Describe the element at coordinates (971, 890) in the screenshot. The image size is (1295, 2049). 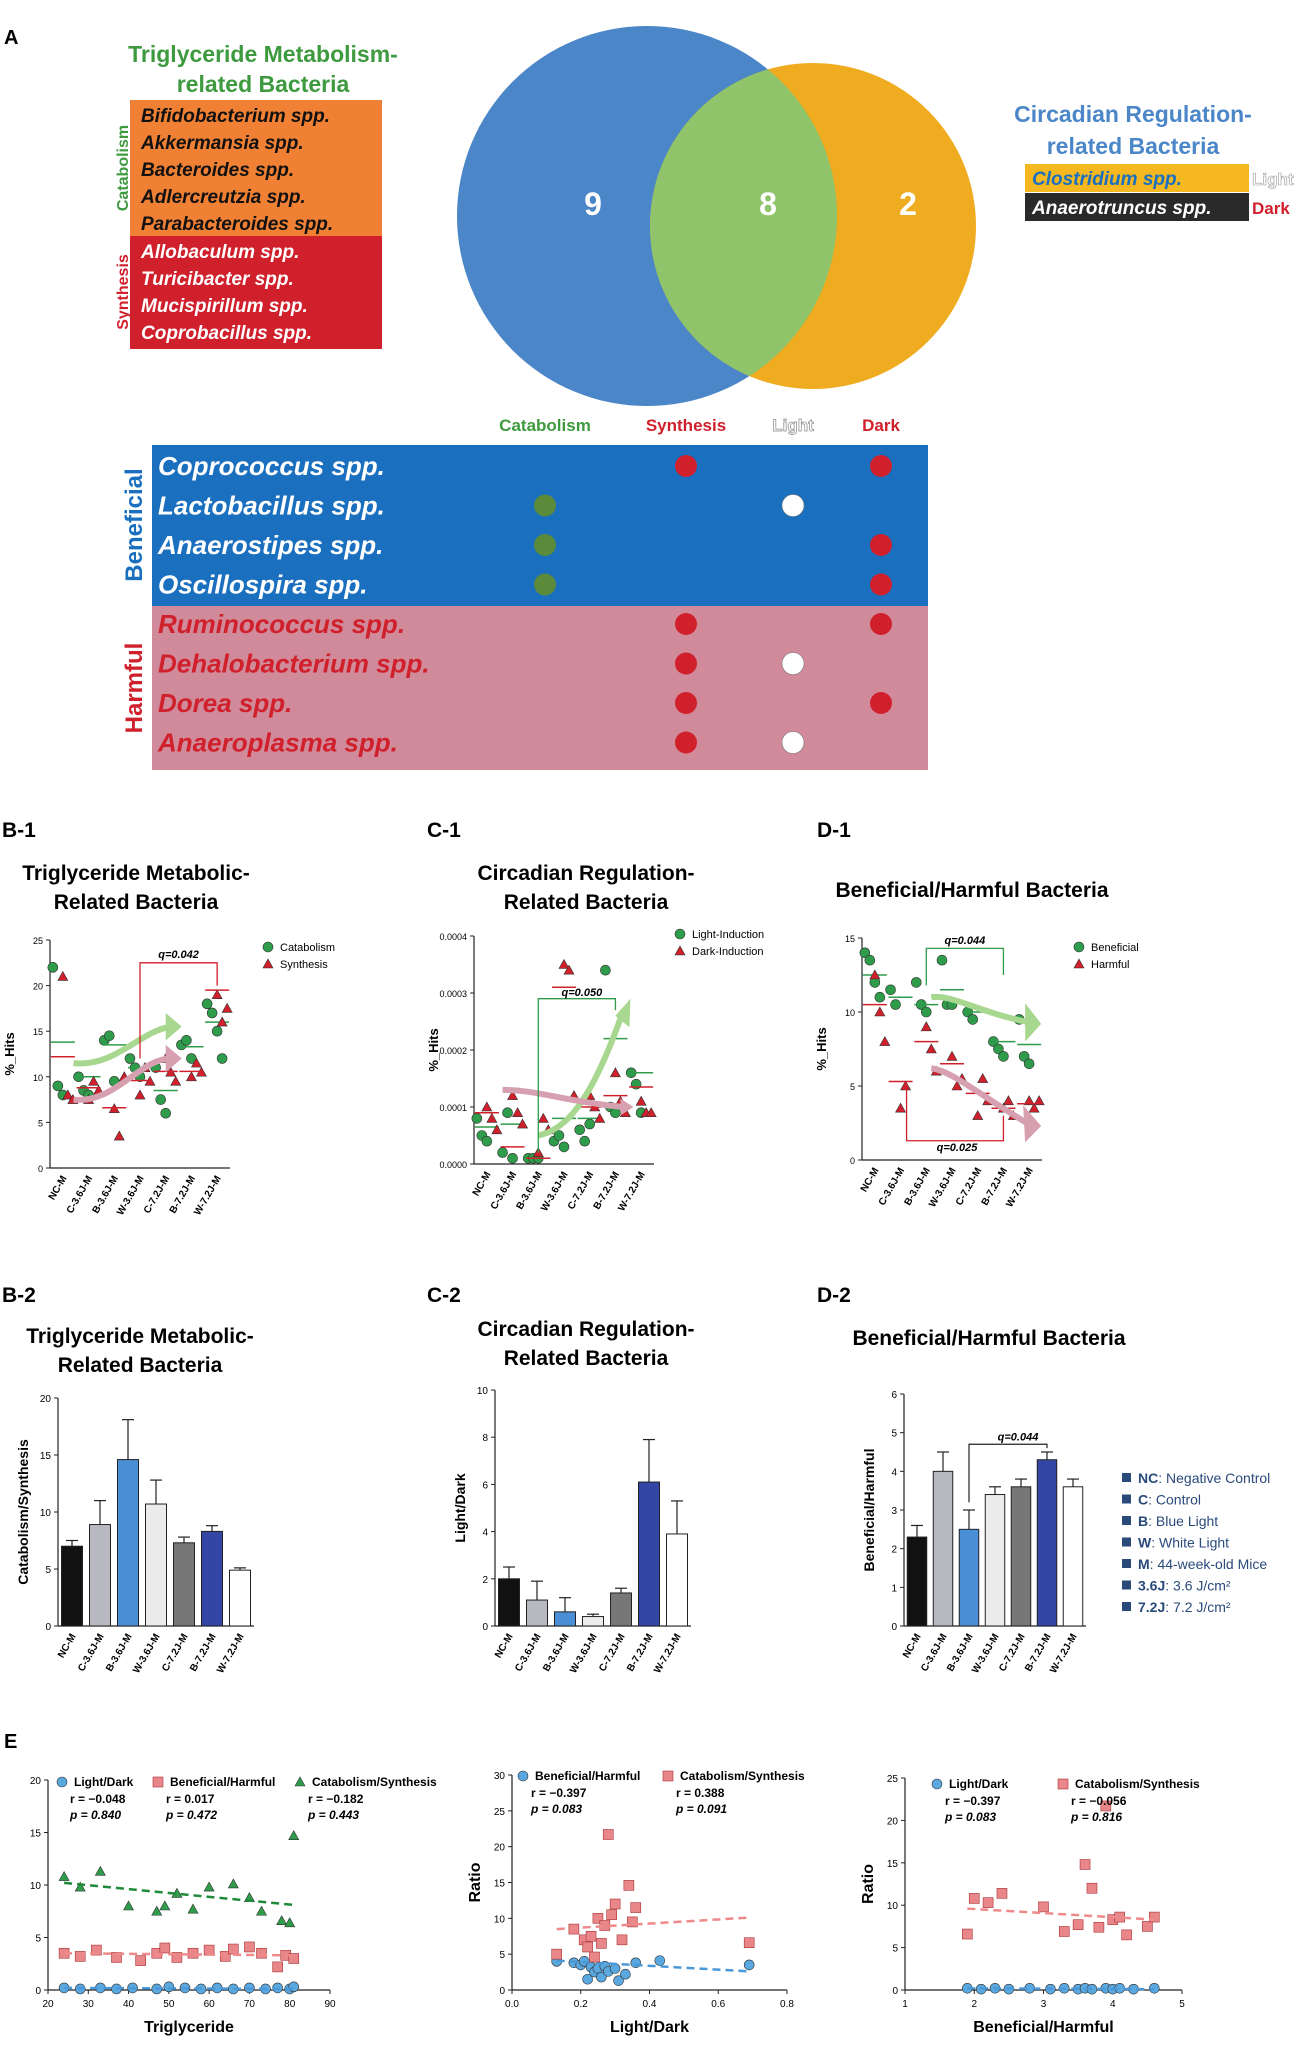
I see `chart-title: Beneficial/Harmful Bacteria` at that location.